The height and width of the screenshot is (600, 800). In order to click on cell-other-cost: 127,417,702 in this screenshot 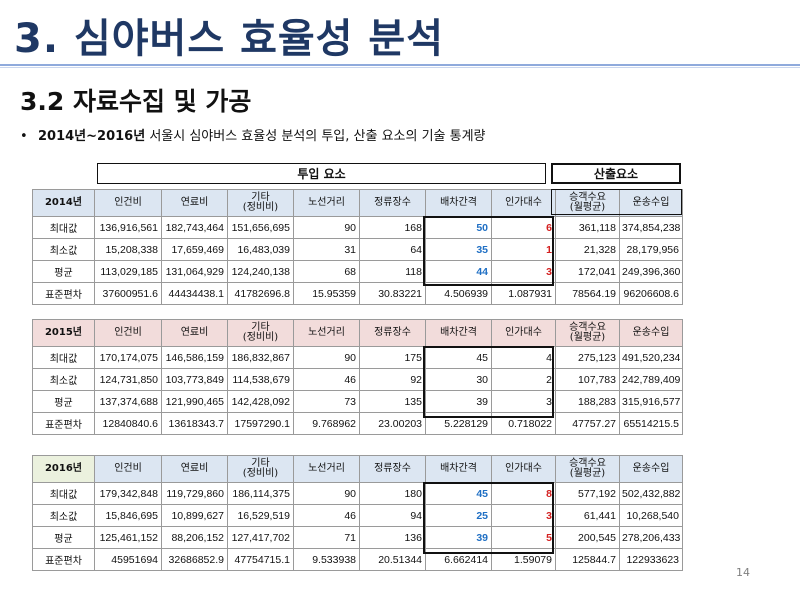, I will do `click(260, 537)`.